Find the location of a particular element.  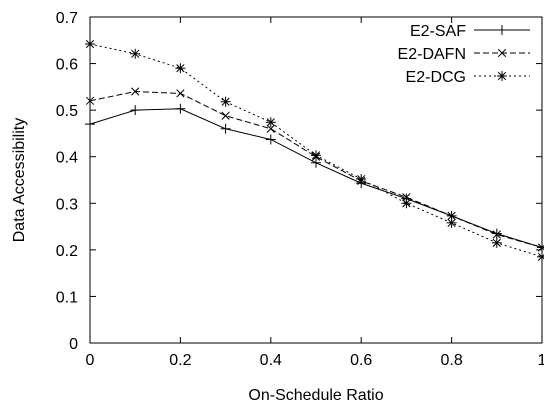

y-tick-label: 0.6 is located at coordinates (67, 65).